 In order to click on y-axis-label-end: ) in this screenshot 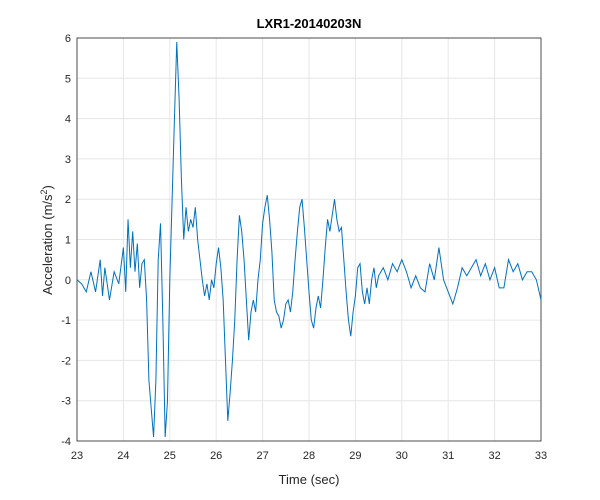, I will do `click(47, 187)`.